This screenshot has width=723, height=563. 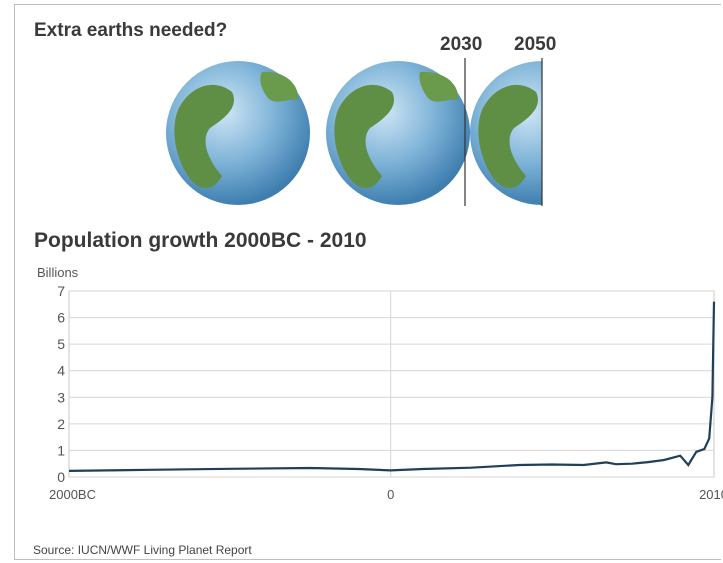 What do you see at coordinates (61, 291) in the screenshot?
I see `y-tick-label: 7` at bounding box center [61, 291].